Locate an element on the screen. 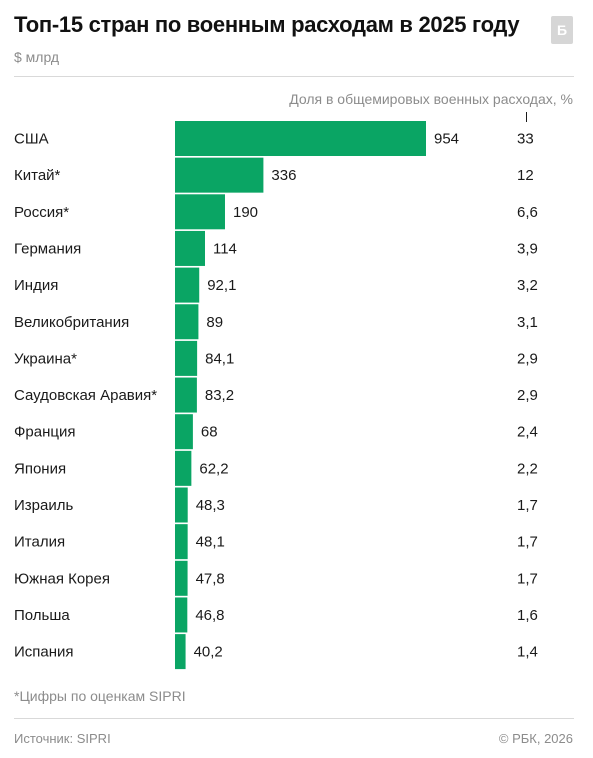 The image size is (593, 758). value-label: 114 is located at coordinates (225, 248).